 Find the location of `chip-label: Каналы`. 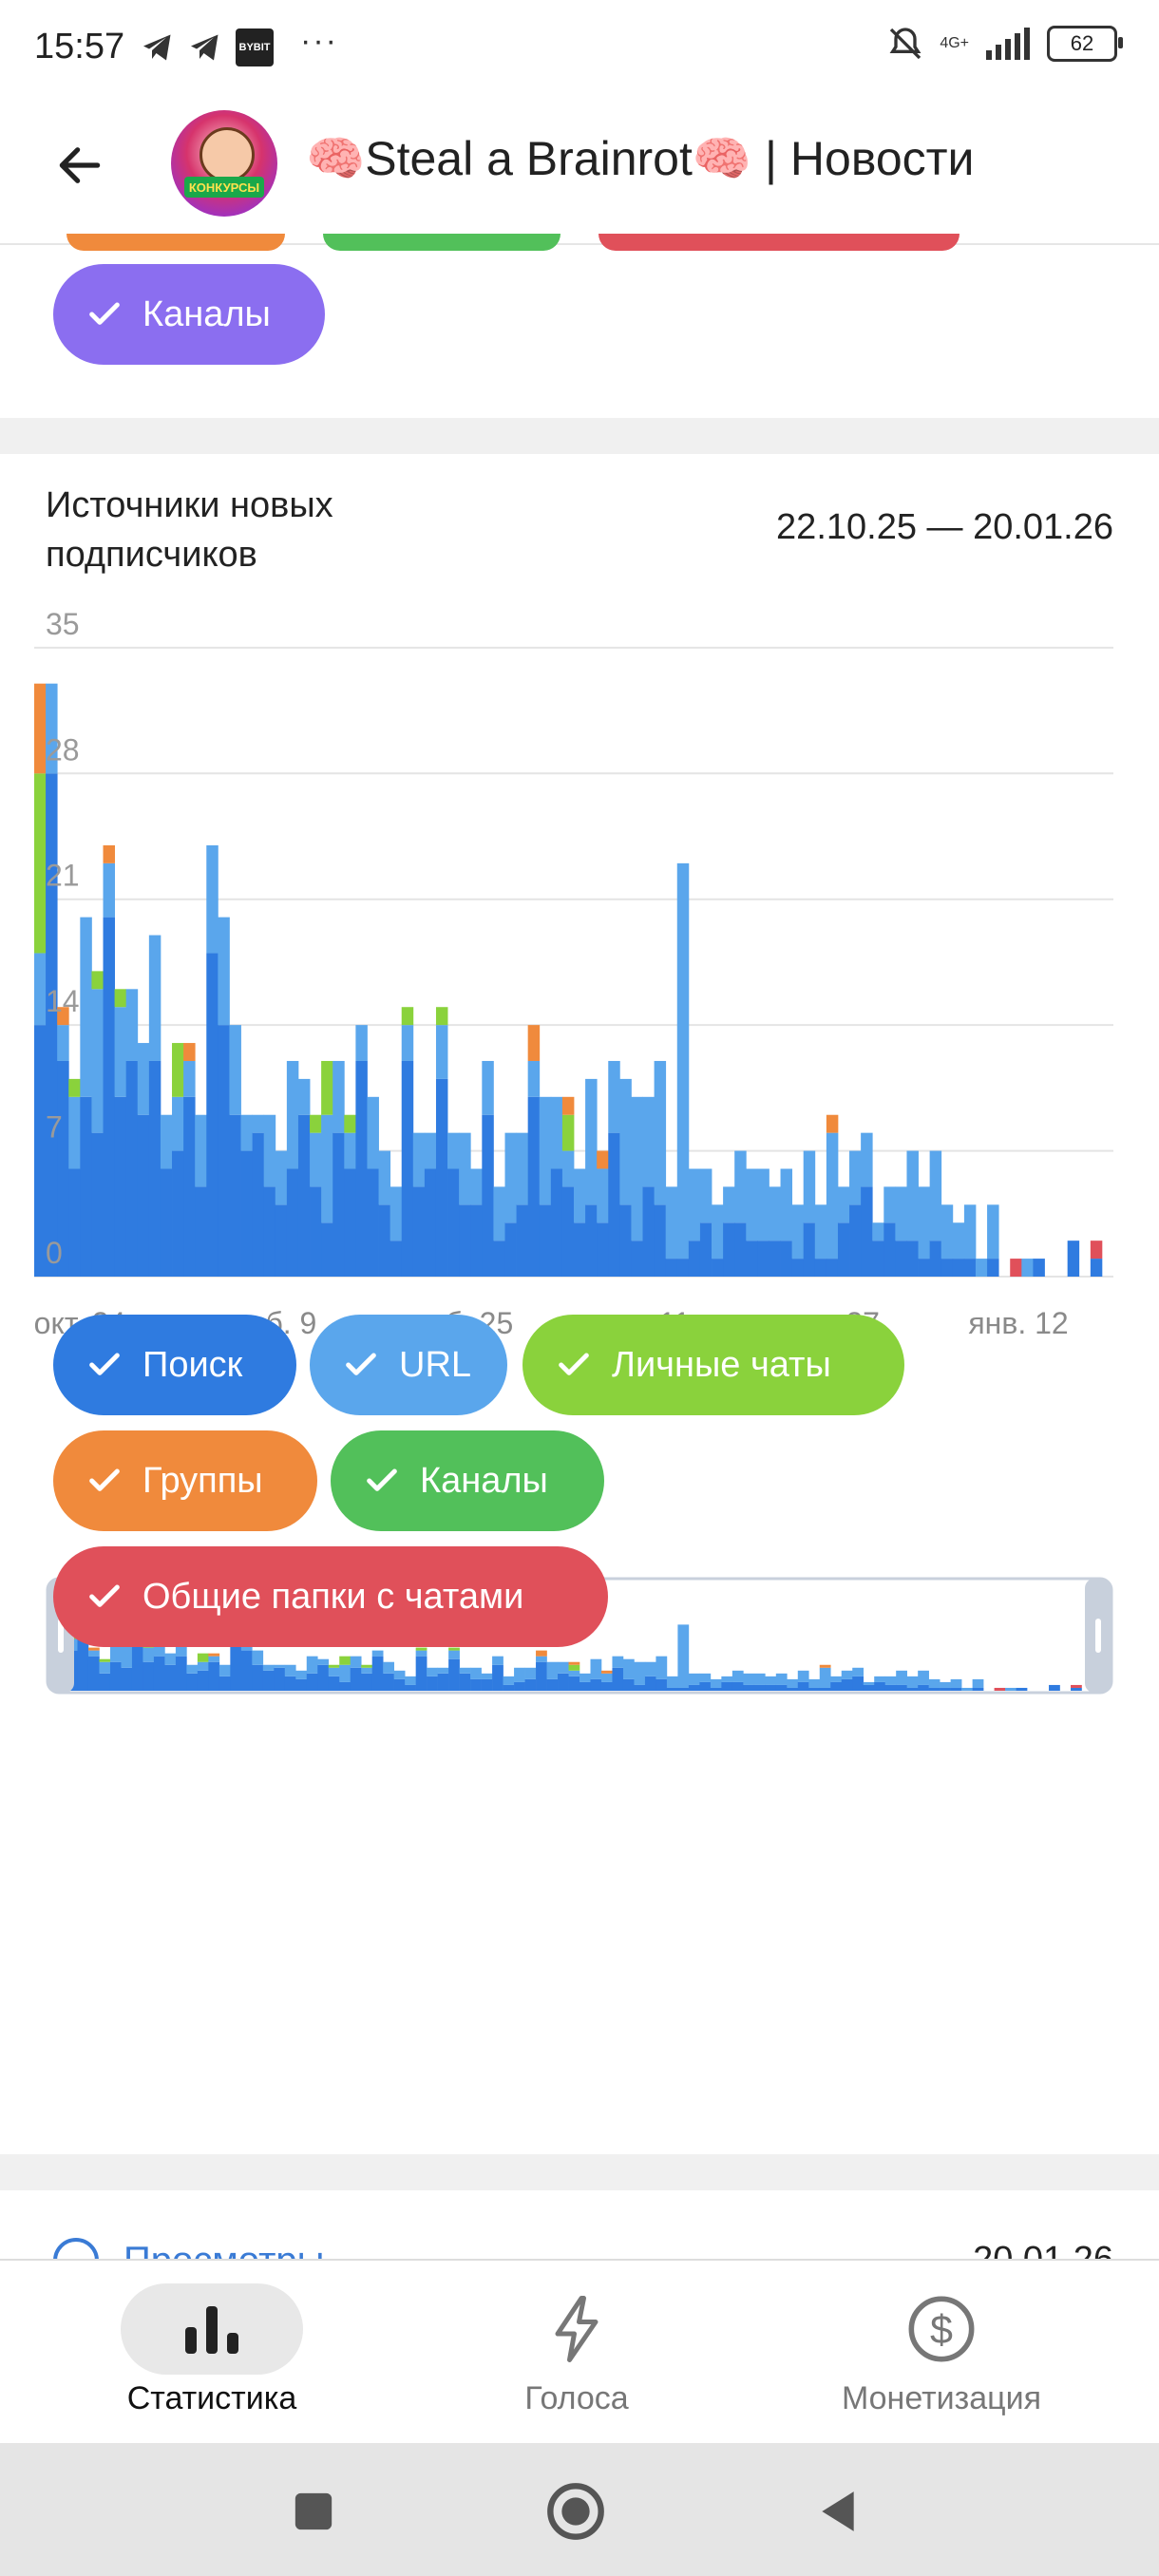

chip-label: Каналы is located at coordinates (484, 1480).